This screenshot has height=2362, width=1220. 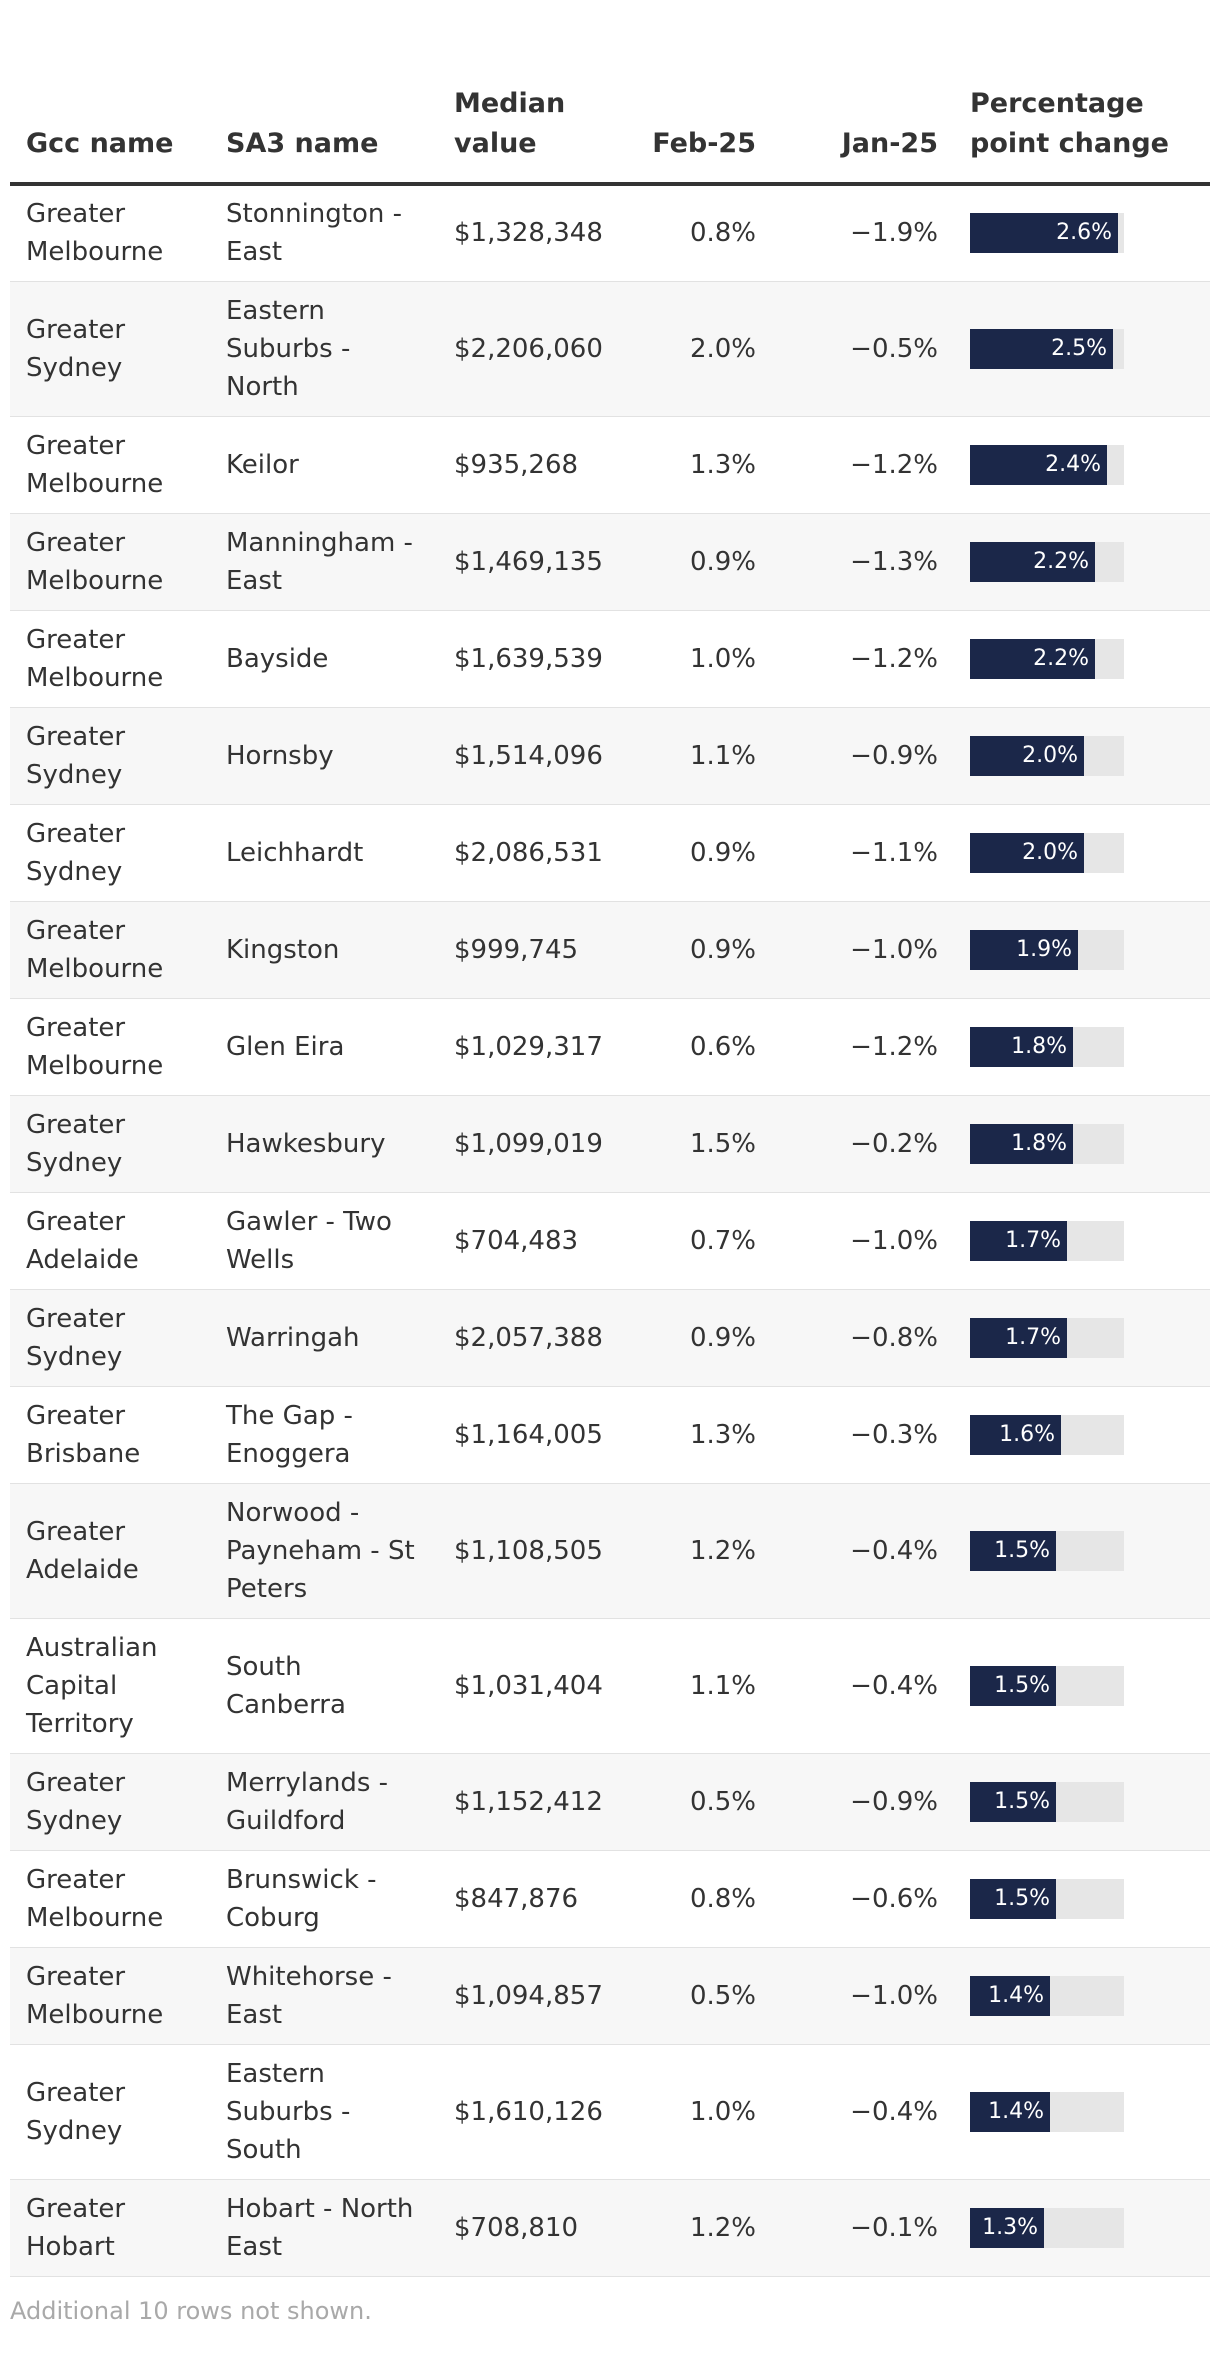 What do you see at coordinates (1016, 1995) in the screenshot?
I see `bar-value-label: 1.4%` at bounding box center [1016, 1995].